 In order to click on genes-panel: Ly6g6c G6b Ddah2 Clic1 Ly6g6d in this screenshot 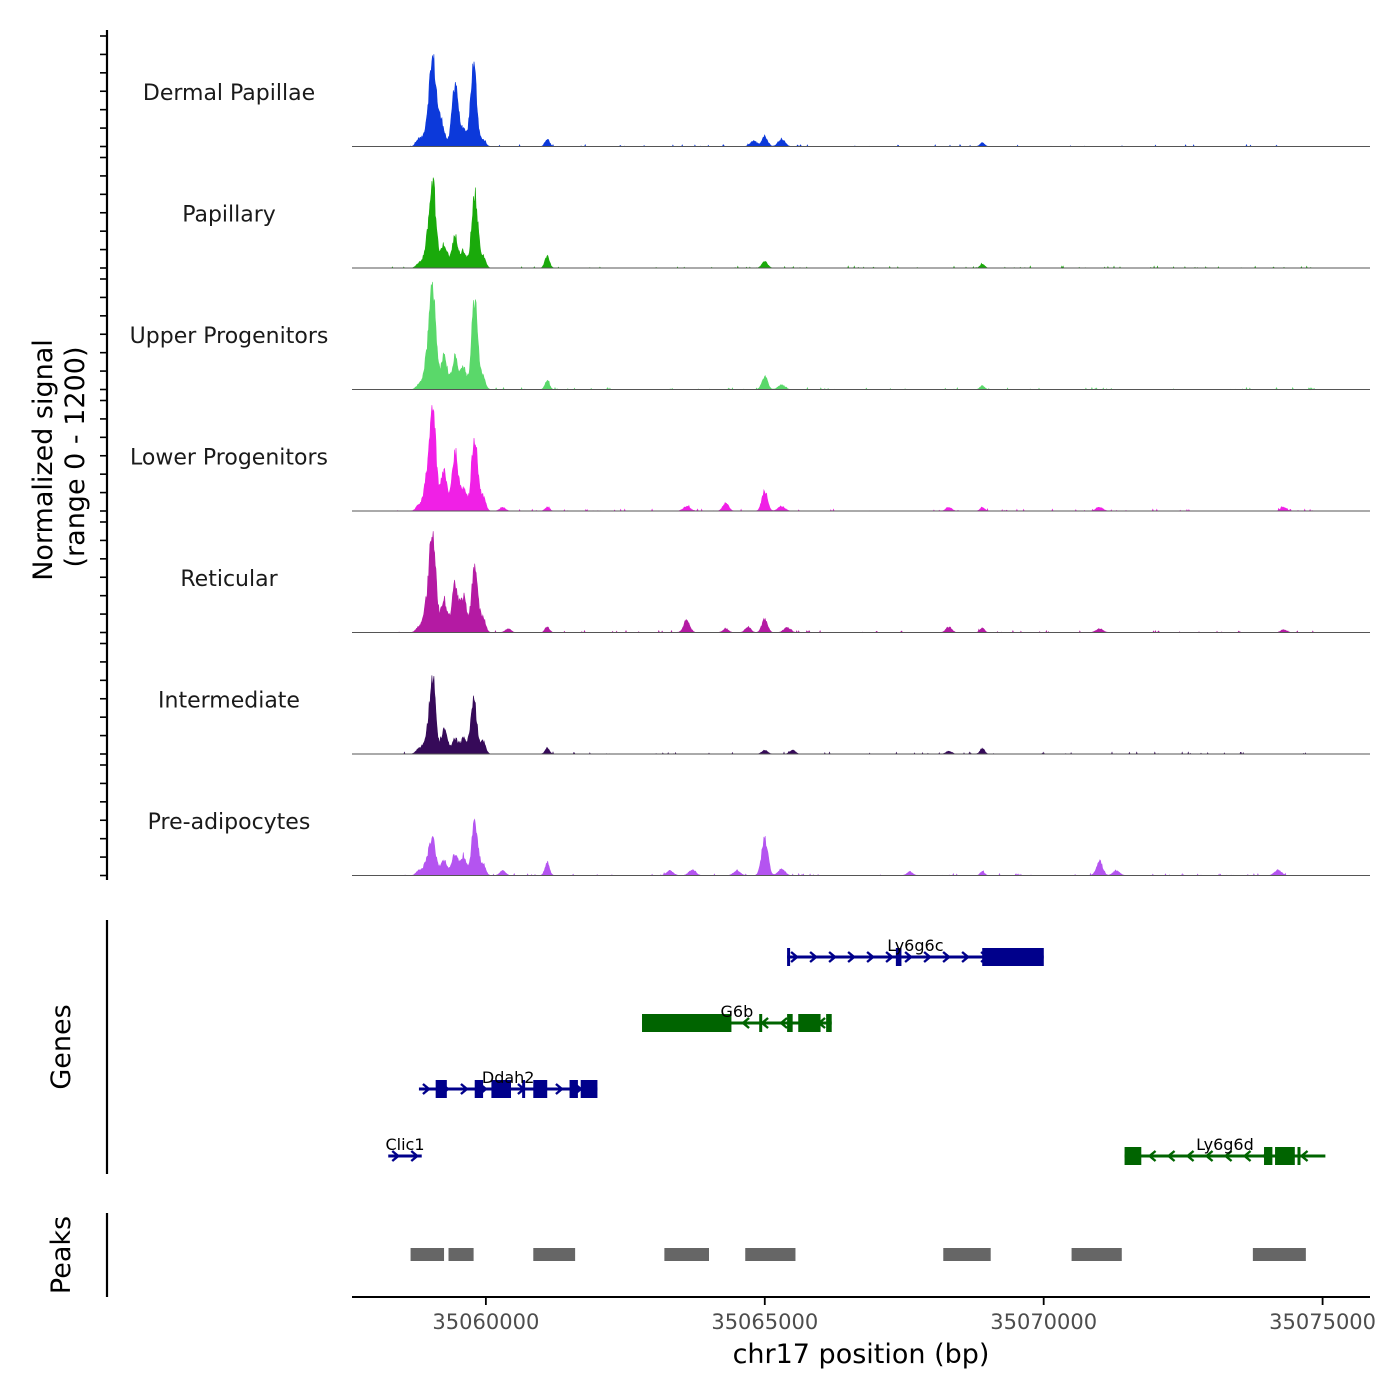, I will do `click(855, 1050)`.